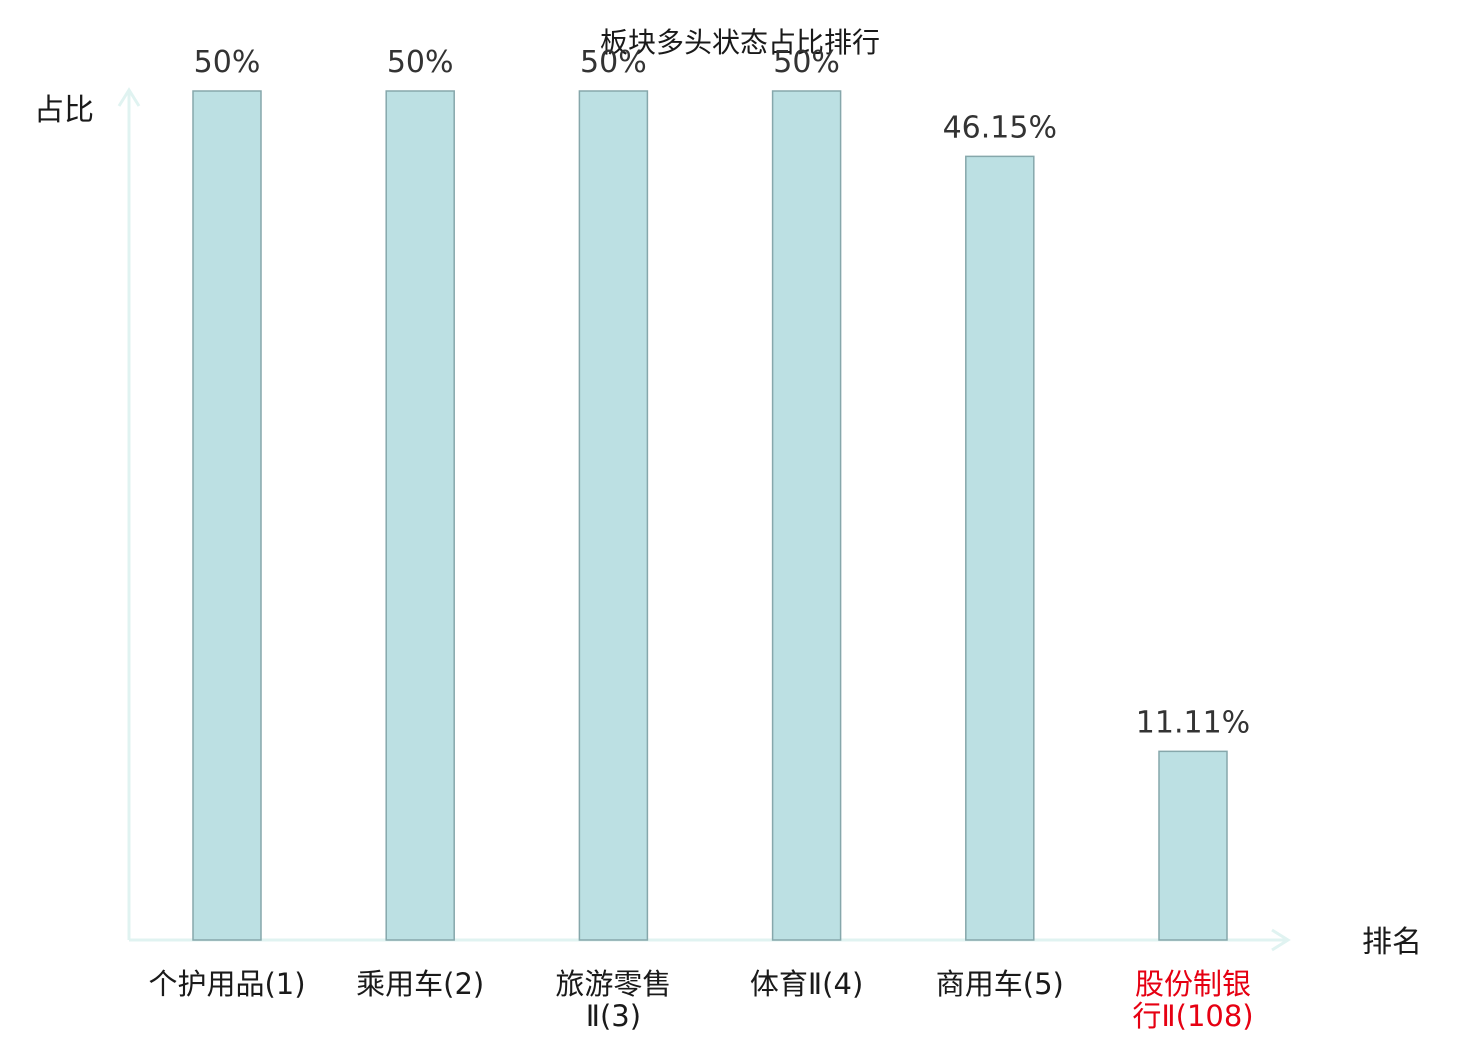 The image size is (1480, 1040). Describe the element at coordinates (1193, 722) in the screenshot. I see `bar-value-label: 11.11%` at that location.